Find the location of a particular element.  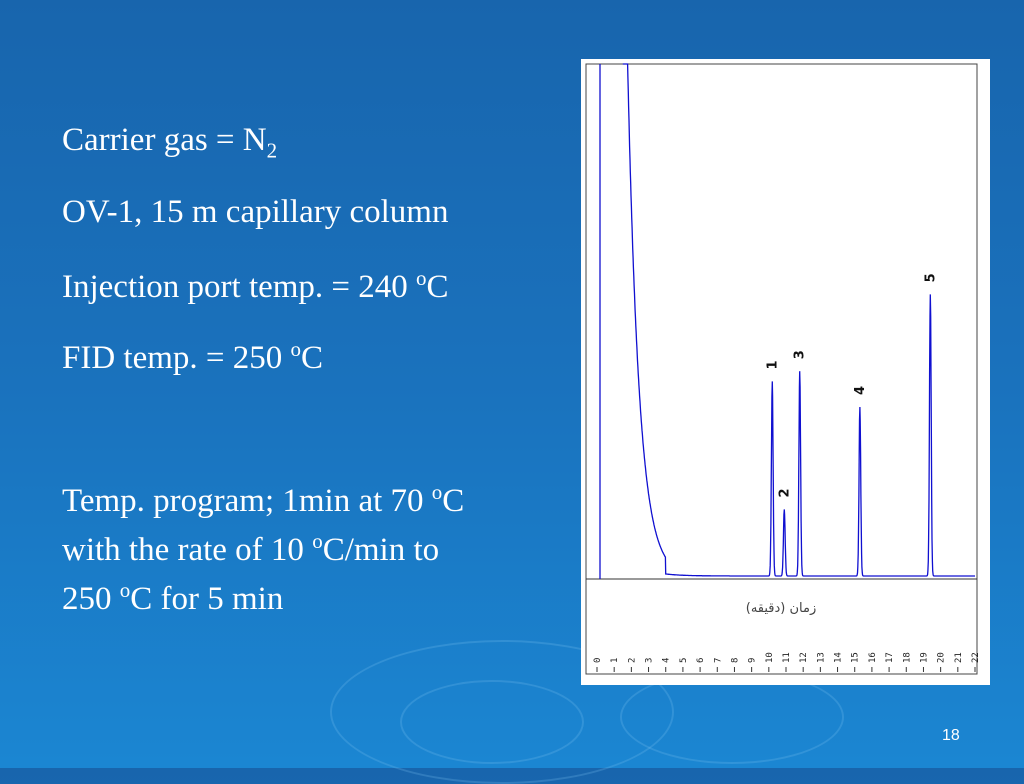

x-tick-label: 9 is located at coordinates (753, 660).